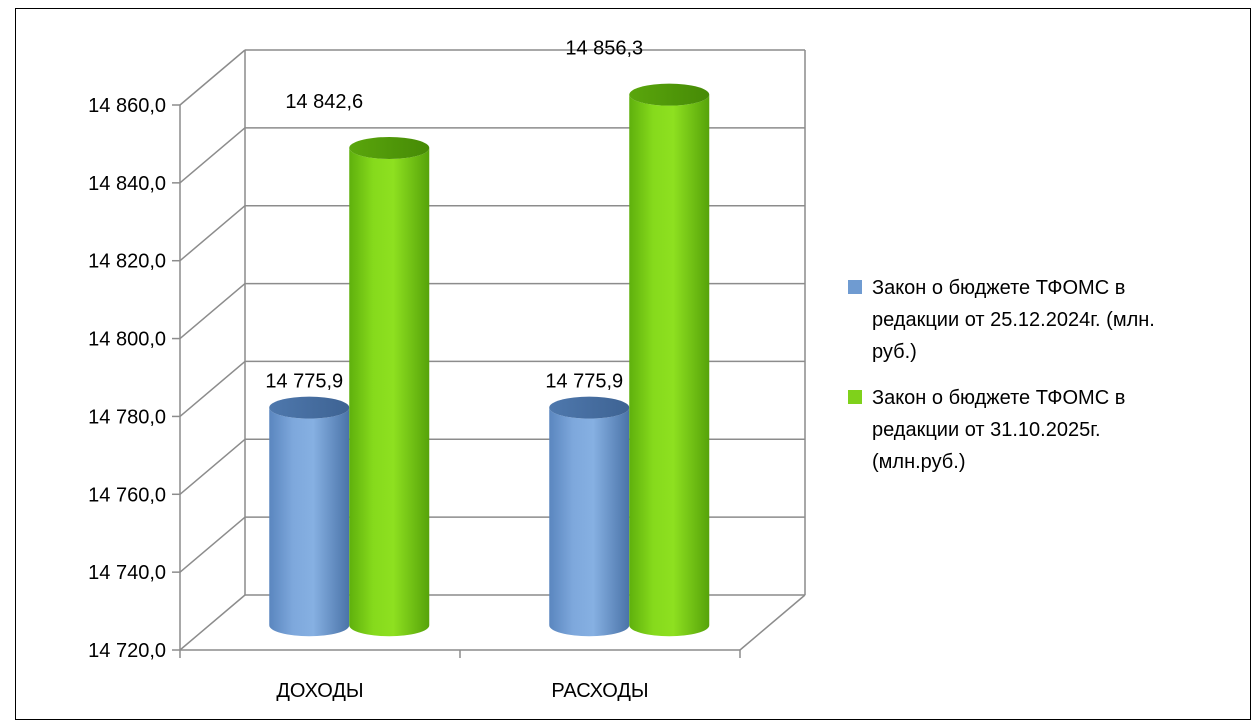  What do you see at coordinates (127, 184) in the screenshot?
I see `y-tick-label: 14 840,0` at bounding box center [127, 184].